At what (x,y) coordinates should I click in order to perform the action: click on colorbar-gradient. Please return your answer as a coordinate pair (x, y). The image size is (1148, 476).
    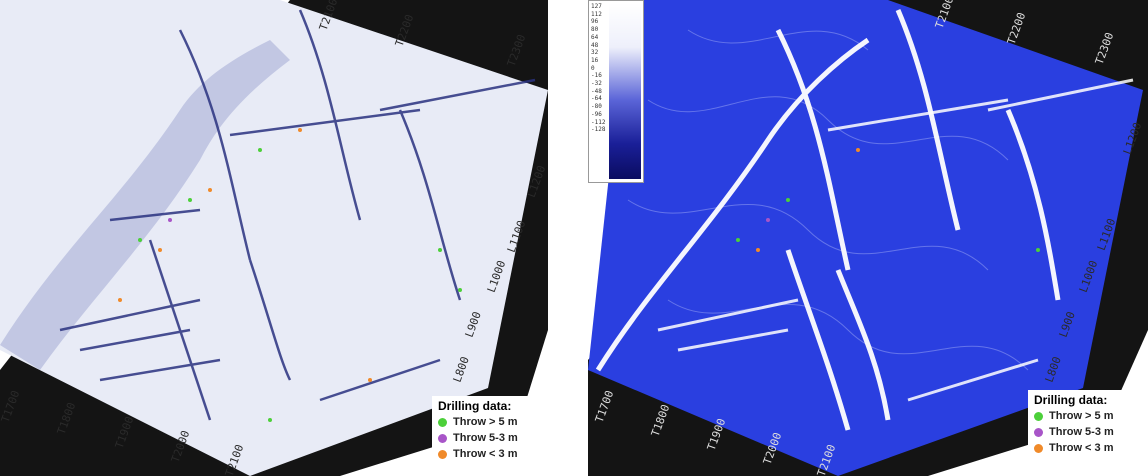
    Looking at the image, I should click on (625, 91).